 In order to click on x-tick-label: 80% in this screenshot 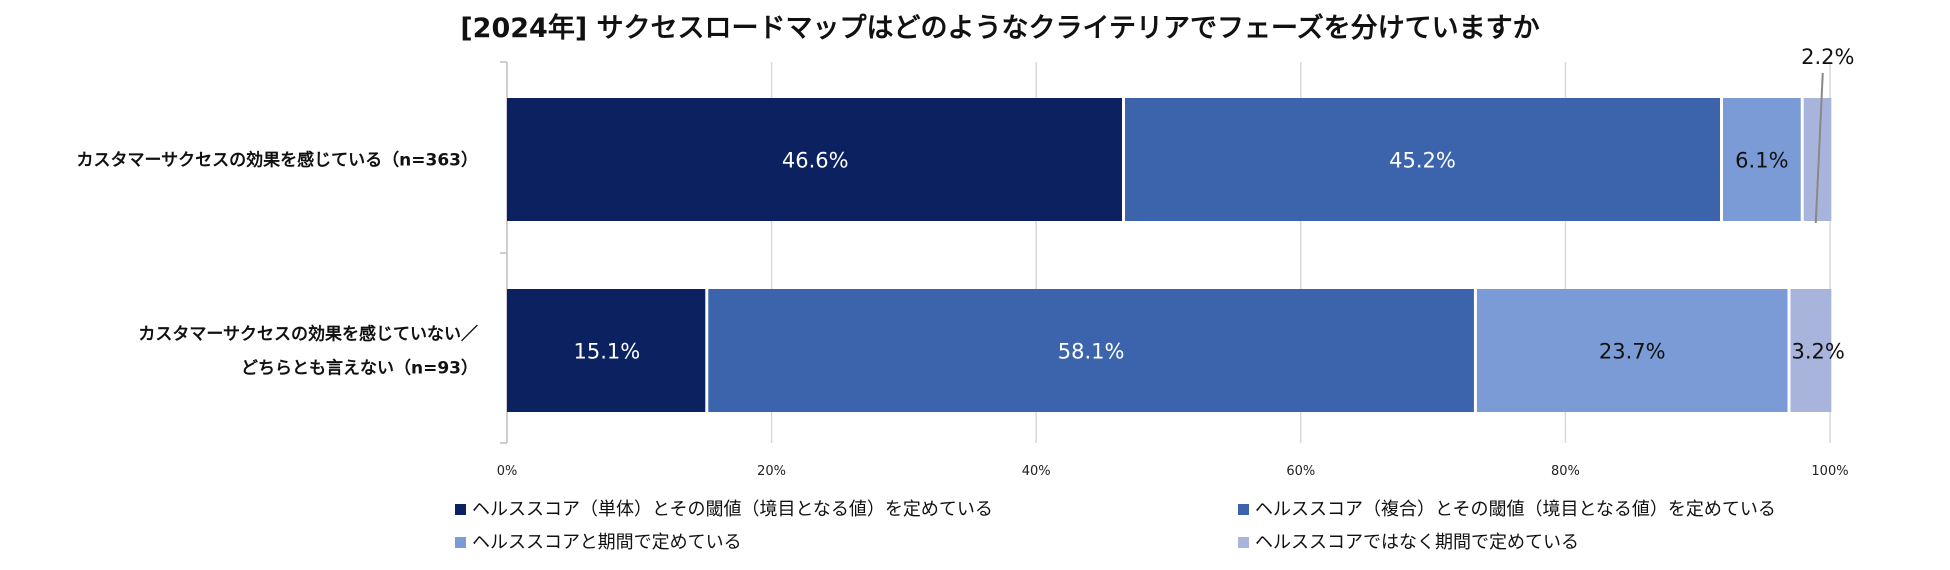, I will do `click(1565, 471)`.